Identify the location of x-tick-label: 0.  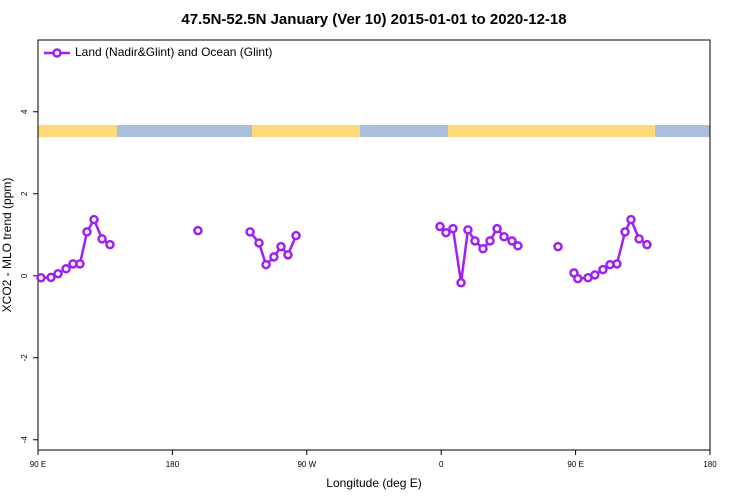
(441, 464).